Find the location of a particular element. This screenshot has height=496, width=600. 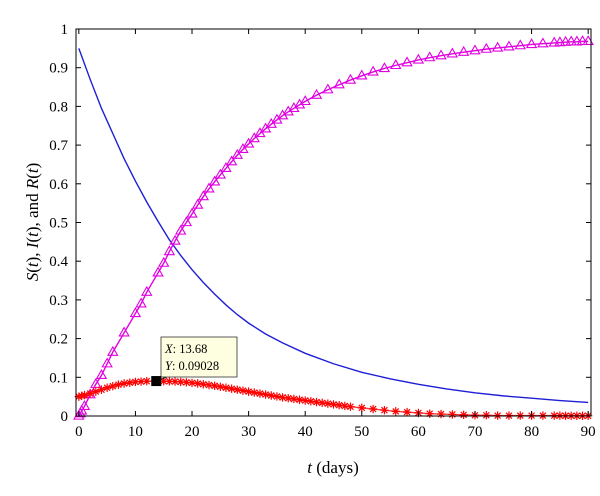

x-tick-label: 0 is located at coordinates (79, 432).